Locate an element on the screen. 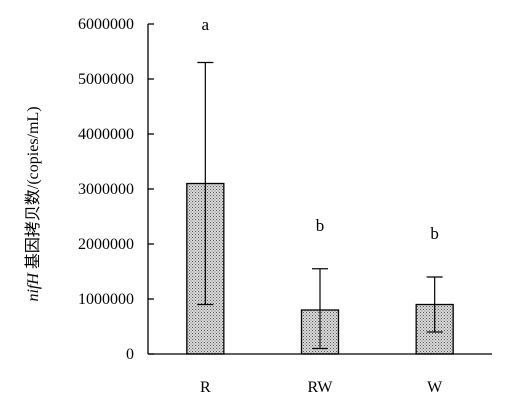 Image resolution: width=510 pixels, height=410 pixels. y-tick-label: 3000000 is located at coordinates (106, 189).